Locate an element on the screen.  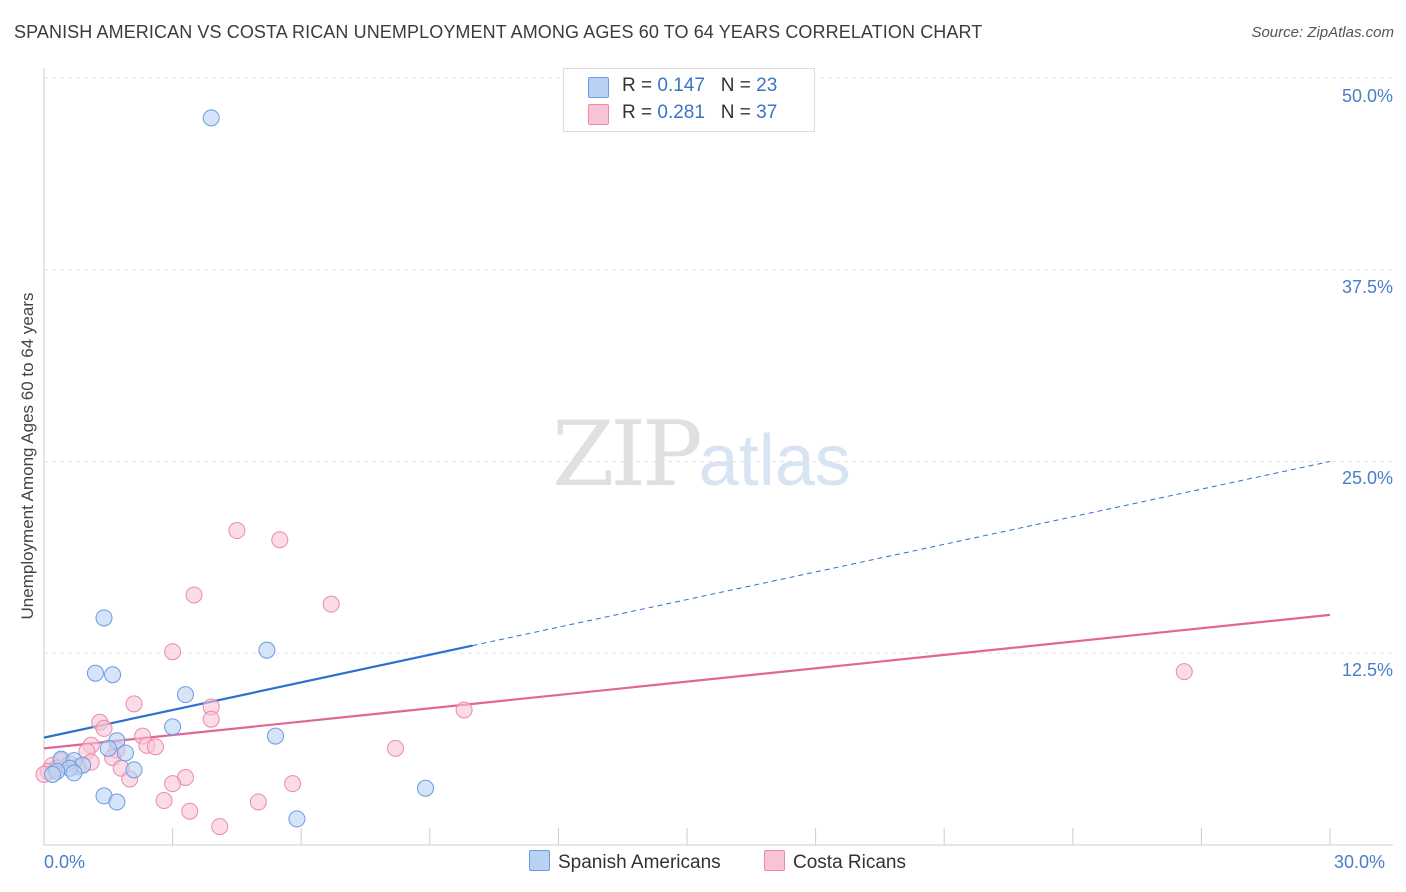
trendline-costa-ricans is located at coordinates (687, 681).